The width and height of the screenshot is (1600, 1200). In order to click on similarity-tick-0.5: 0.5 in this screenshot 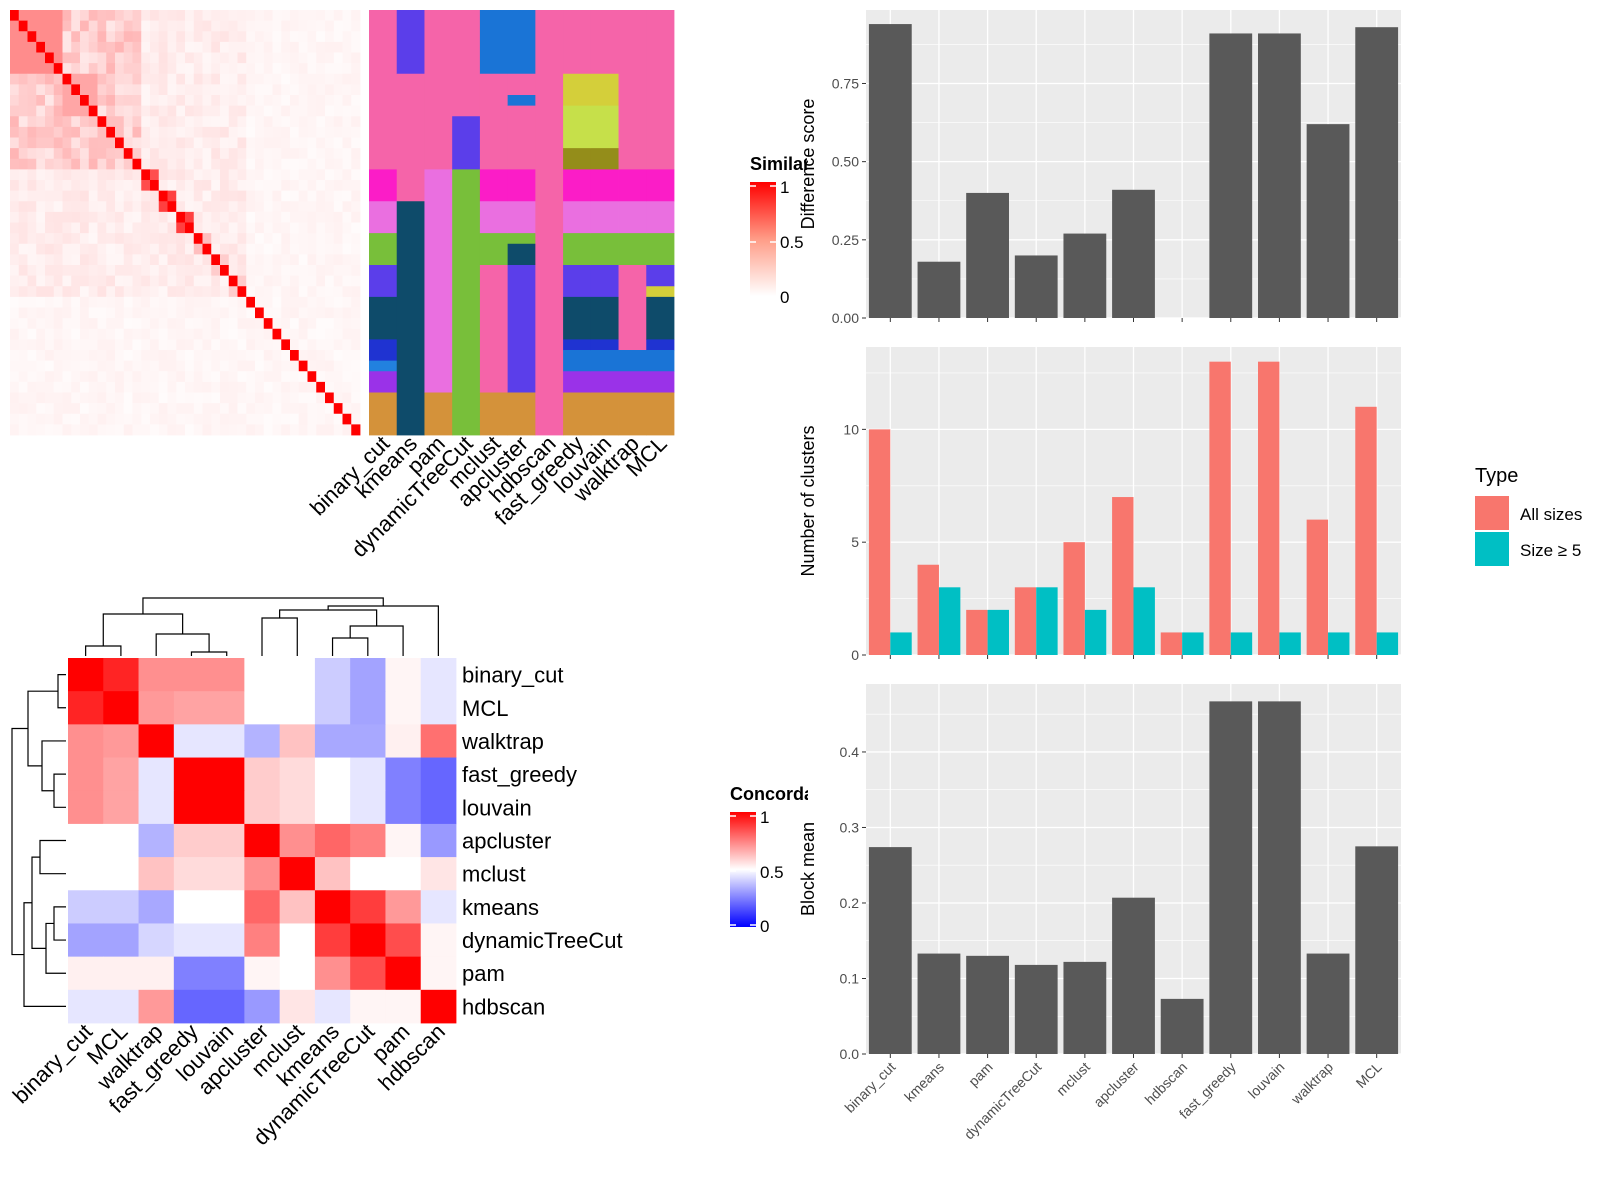, I will do `click(792, 242)`.